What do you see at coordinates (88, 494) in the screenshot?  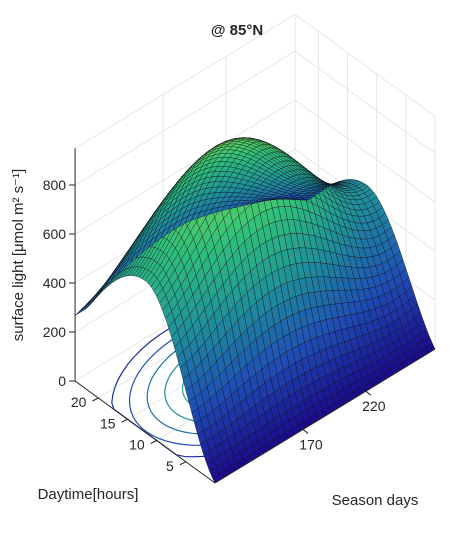 I see `y-axis-label: Daytime[hours]` at bounding box center [88, 494].